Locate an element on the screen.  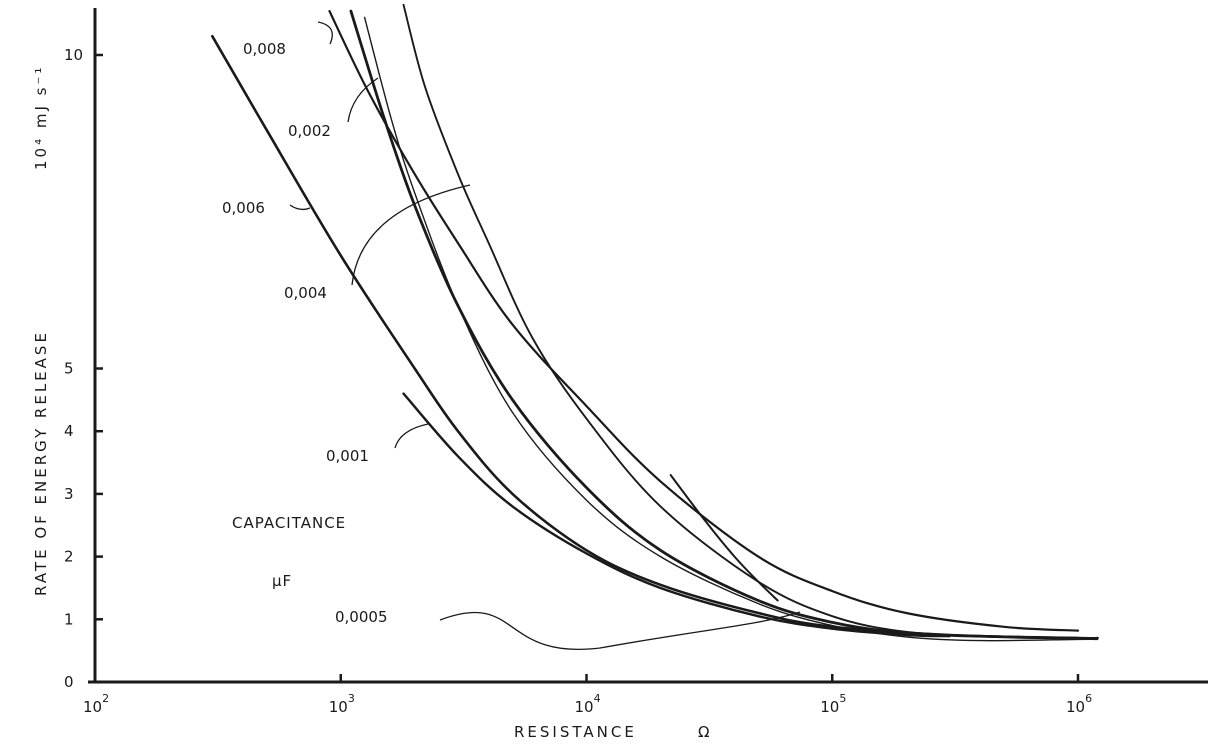
y-tick-label-0: 0 is located at coordinates (69, 682).